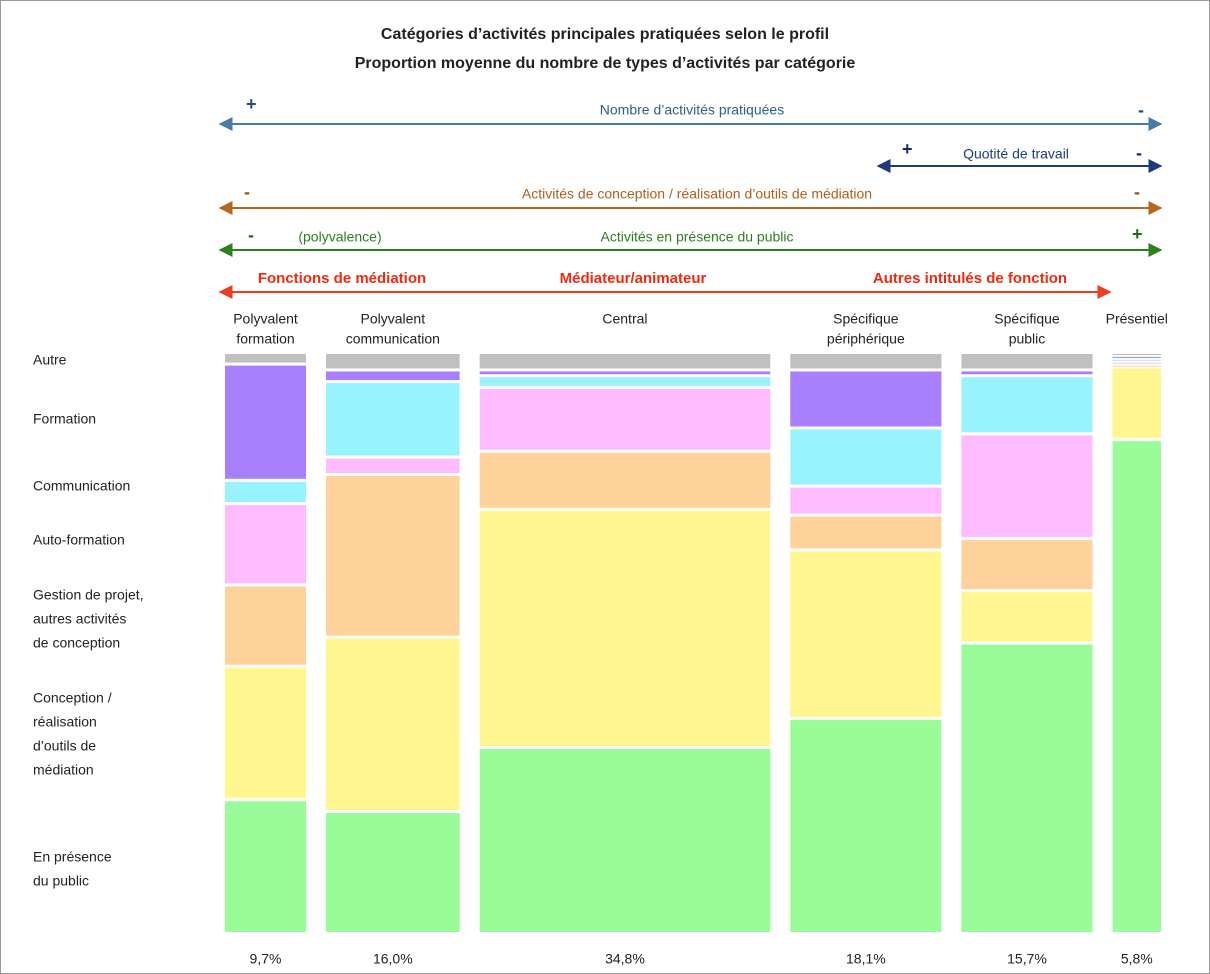 This screenshot has width=1210, height=974. I want to click on category-label: périphérique, so click(866, 339).